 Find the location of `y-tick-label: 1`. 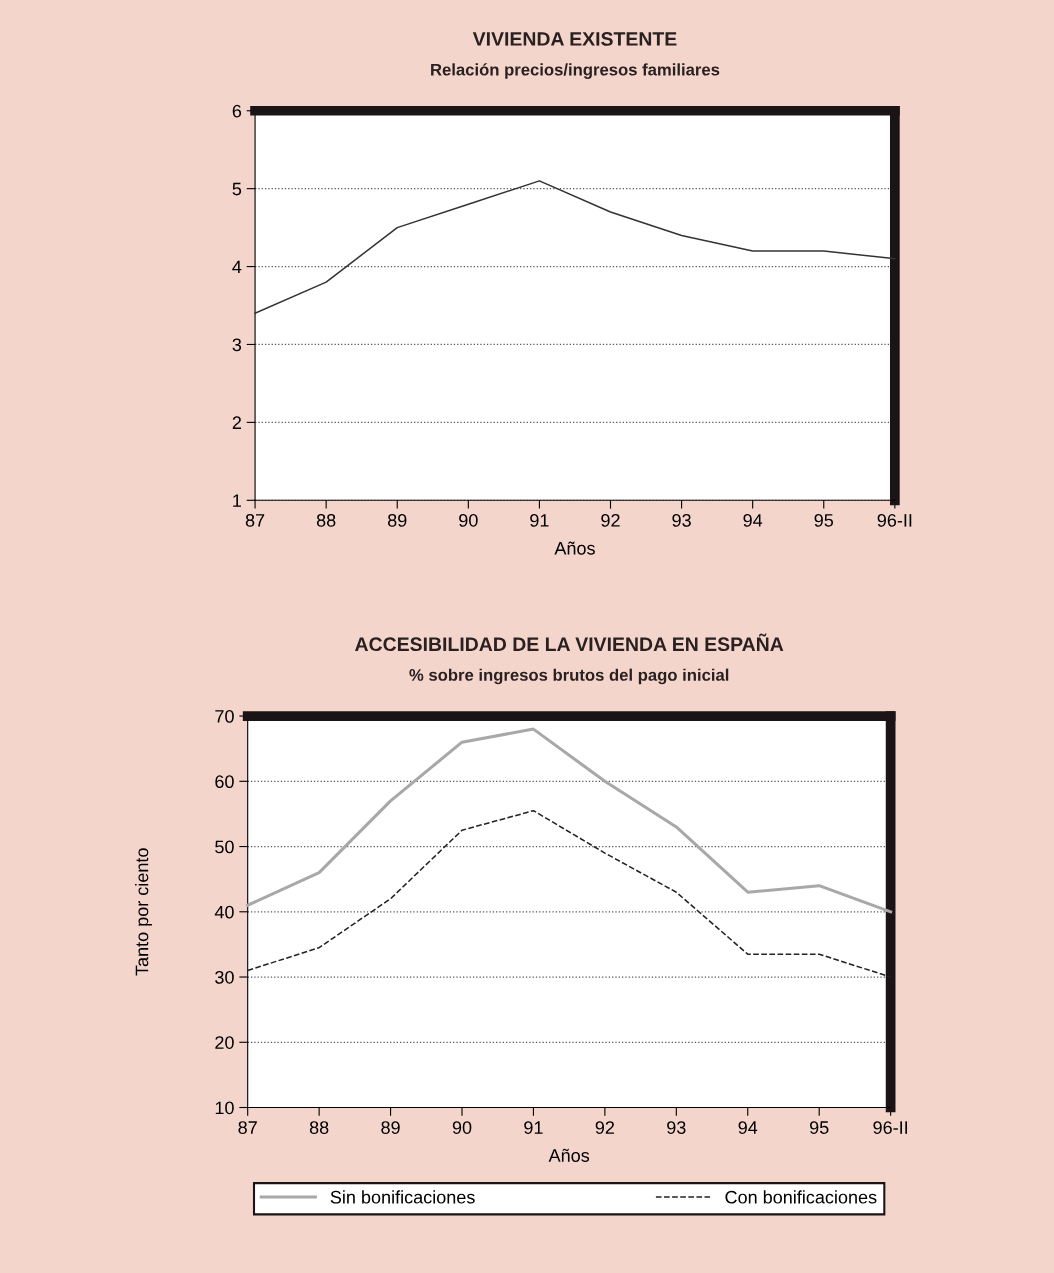

y-tick-label: 1 is located at coordinates (237, 500).